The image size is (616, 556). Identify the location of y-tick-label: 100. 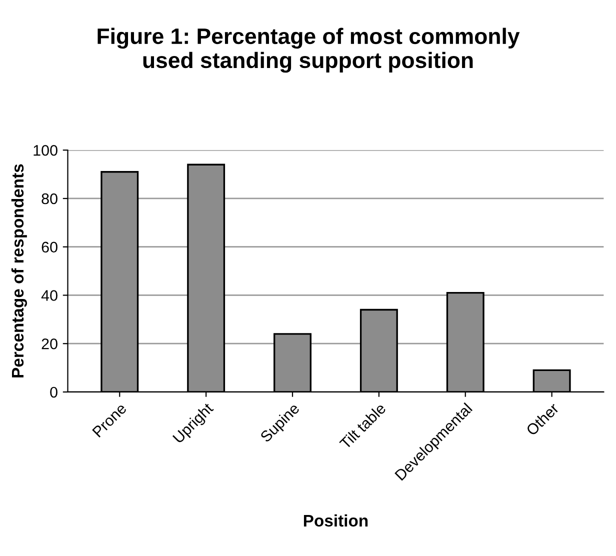
(46, 150).